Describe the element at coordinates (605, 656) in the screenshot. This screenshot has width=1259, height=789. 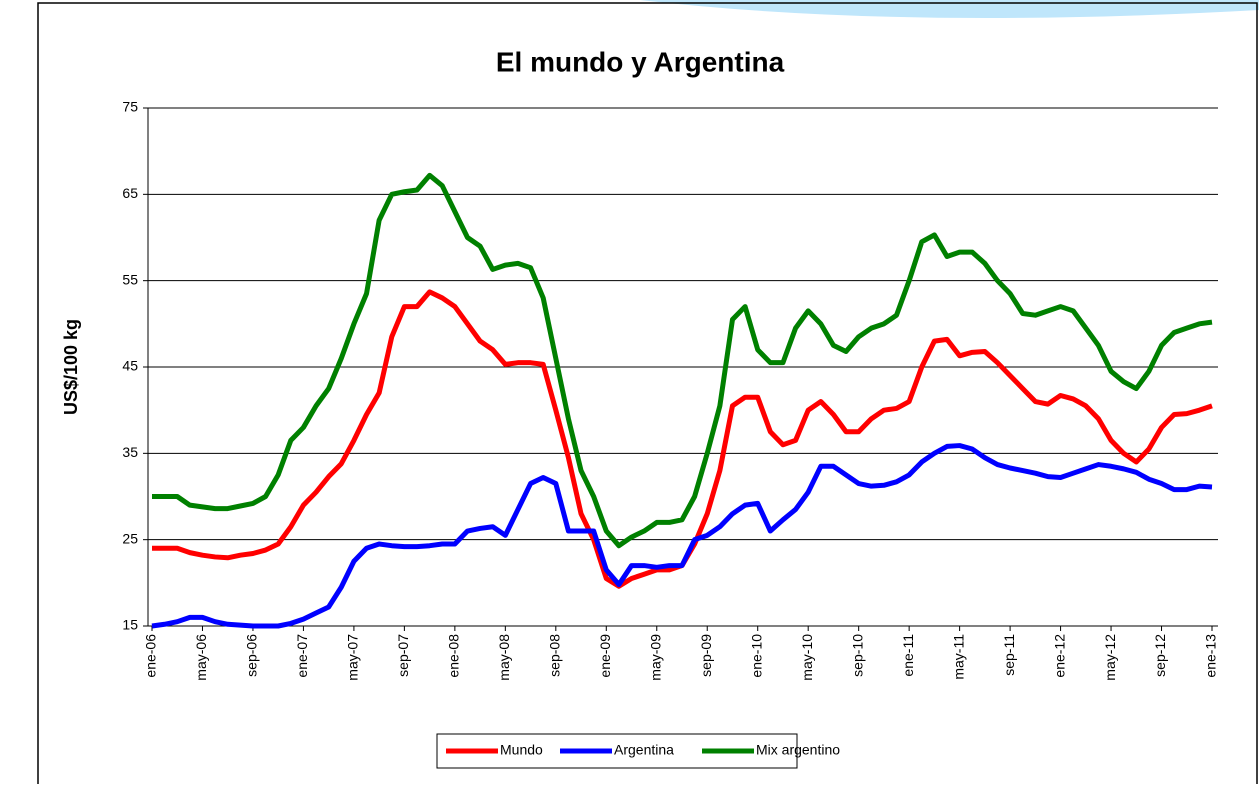
I see `x-tick-label: ene-09` at that location.